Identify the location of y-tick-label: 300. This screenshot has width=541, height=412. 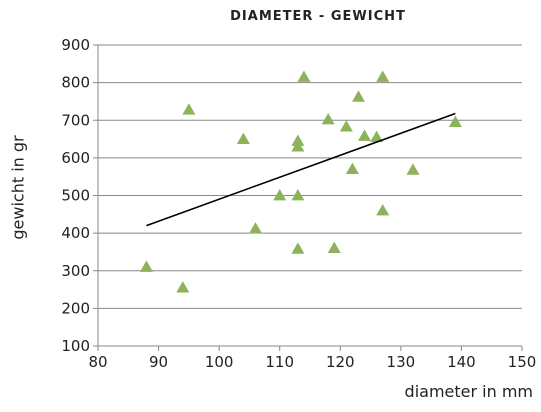
(75, 271).